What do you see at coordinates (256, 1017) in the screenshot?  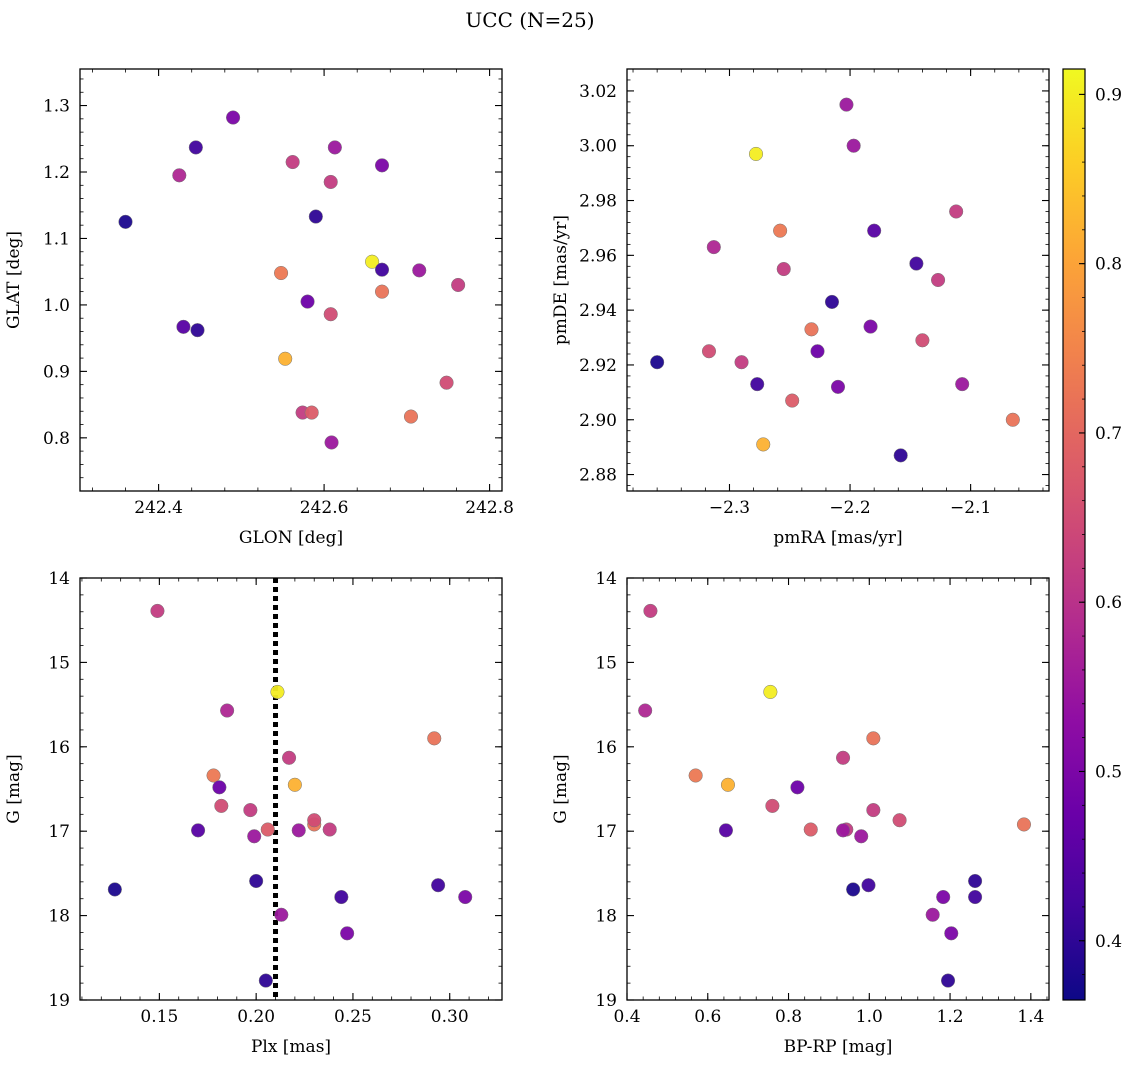 I see `x-tick-label: 0.20` at bounding box center [256, 1017].